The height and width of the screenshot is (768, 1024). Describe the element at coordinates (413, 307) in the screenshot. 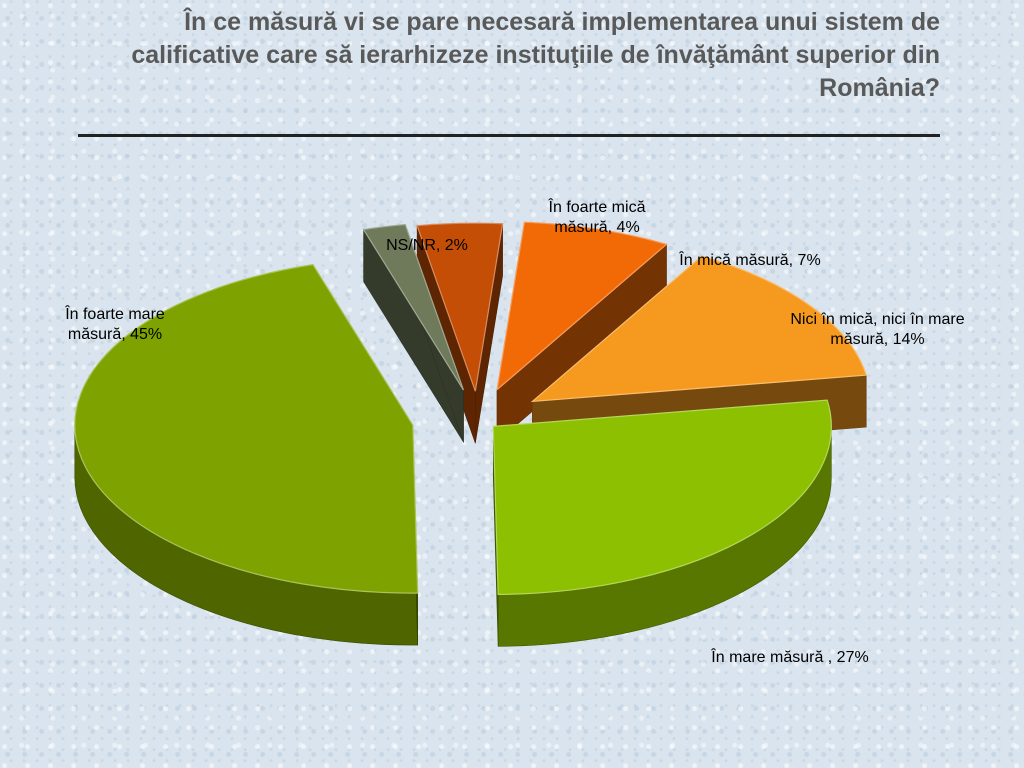

I see `slice-top-ns-nr` at that location.